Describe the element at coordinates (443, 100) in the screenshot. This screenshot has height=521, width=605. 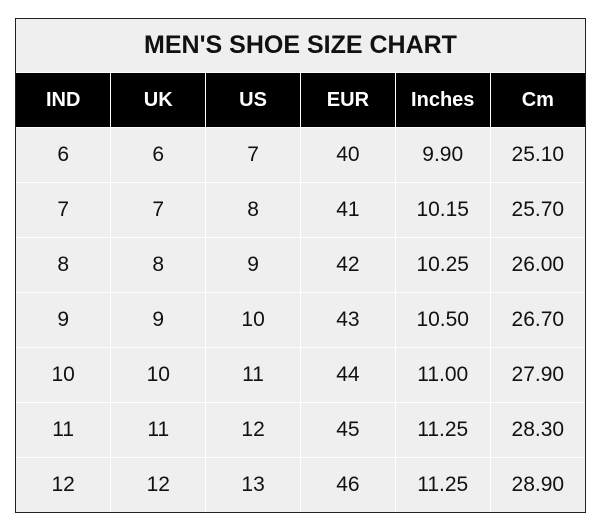
I see `column-header: Inches` at that location.